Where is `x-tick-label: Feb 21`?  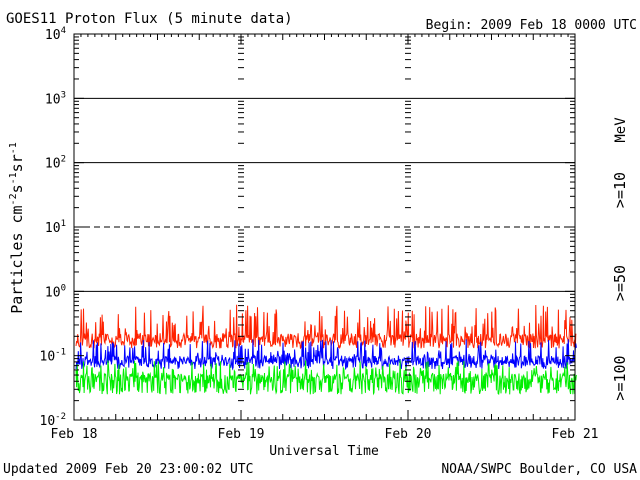
x-tick-label: Feb 21 is located at coordinates (575, 434).